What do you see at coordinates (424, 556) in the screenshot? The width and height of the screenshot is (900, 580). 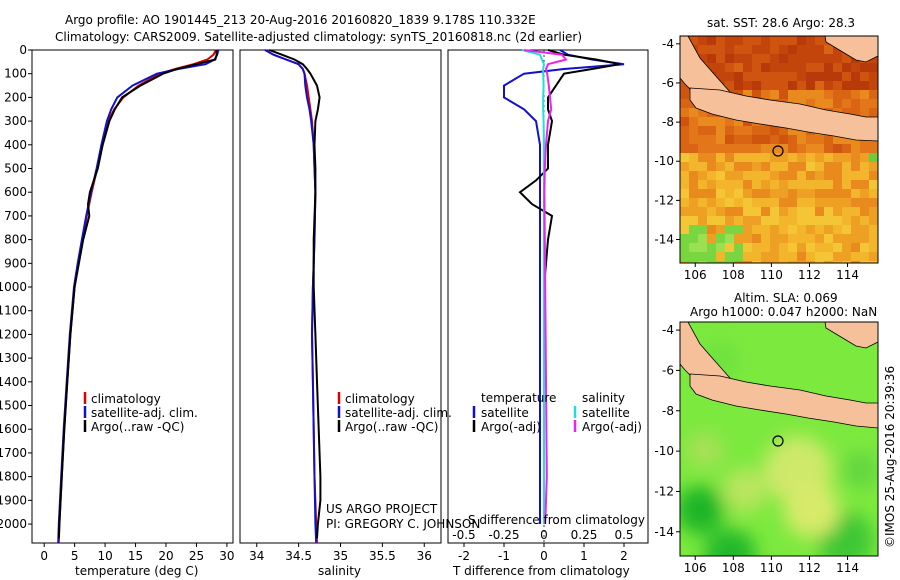 I see `x-tick-label: 36` at bounding box center [424, 556].